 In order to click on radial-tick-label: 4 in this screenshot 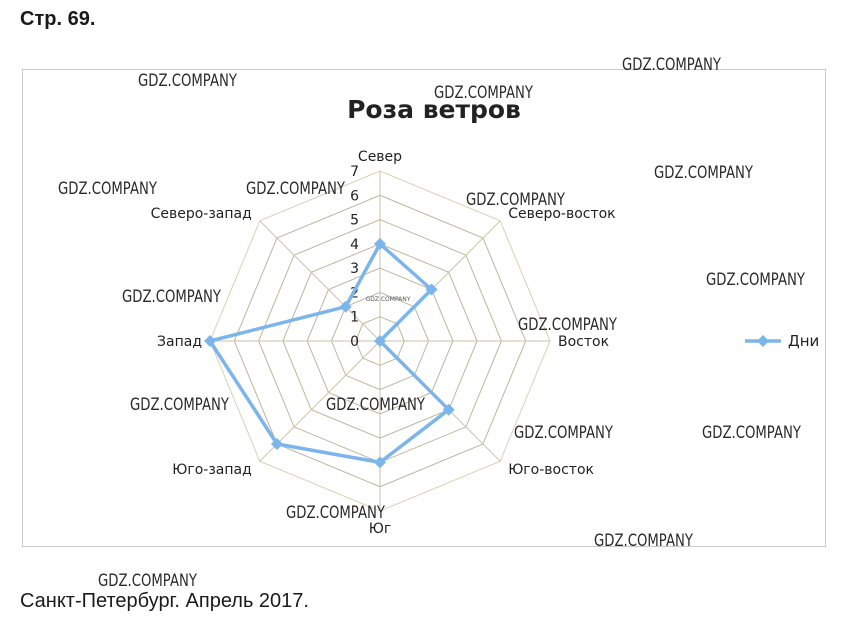, I will do `click(354, 245)`.